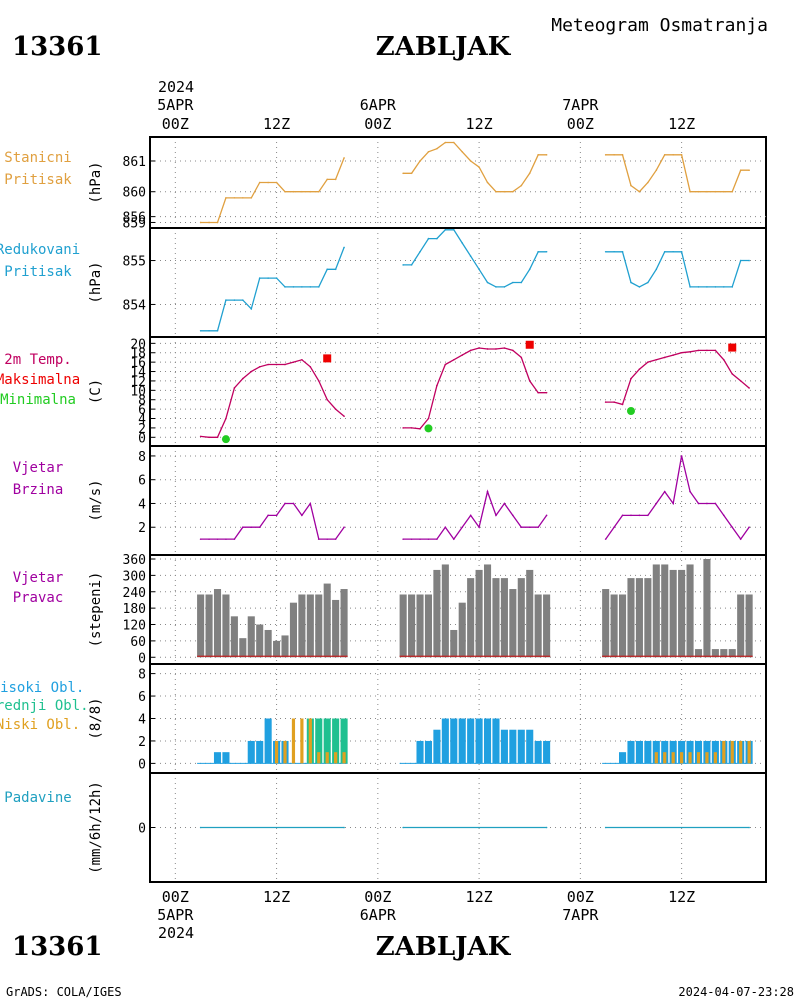  I want to click on y-tick-label: 12, so click(138, 382).